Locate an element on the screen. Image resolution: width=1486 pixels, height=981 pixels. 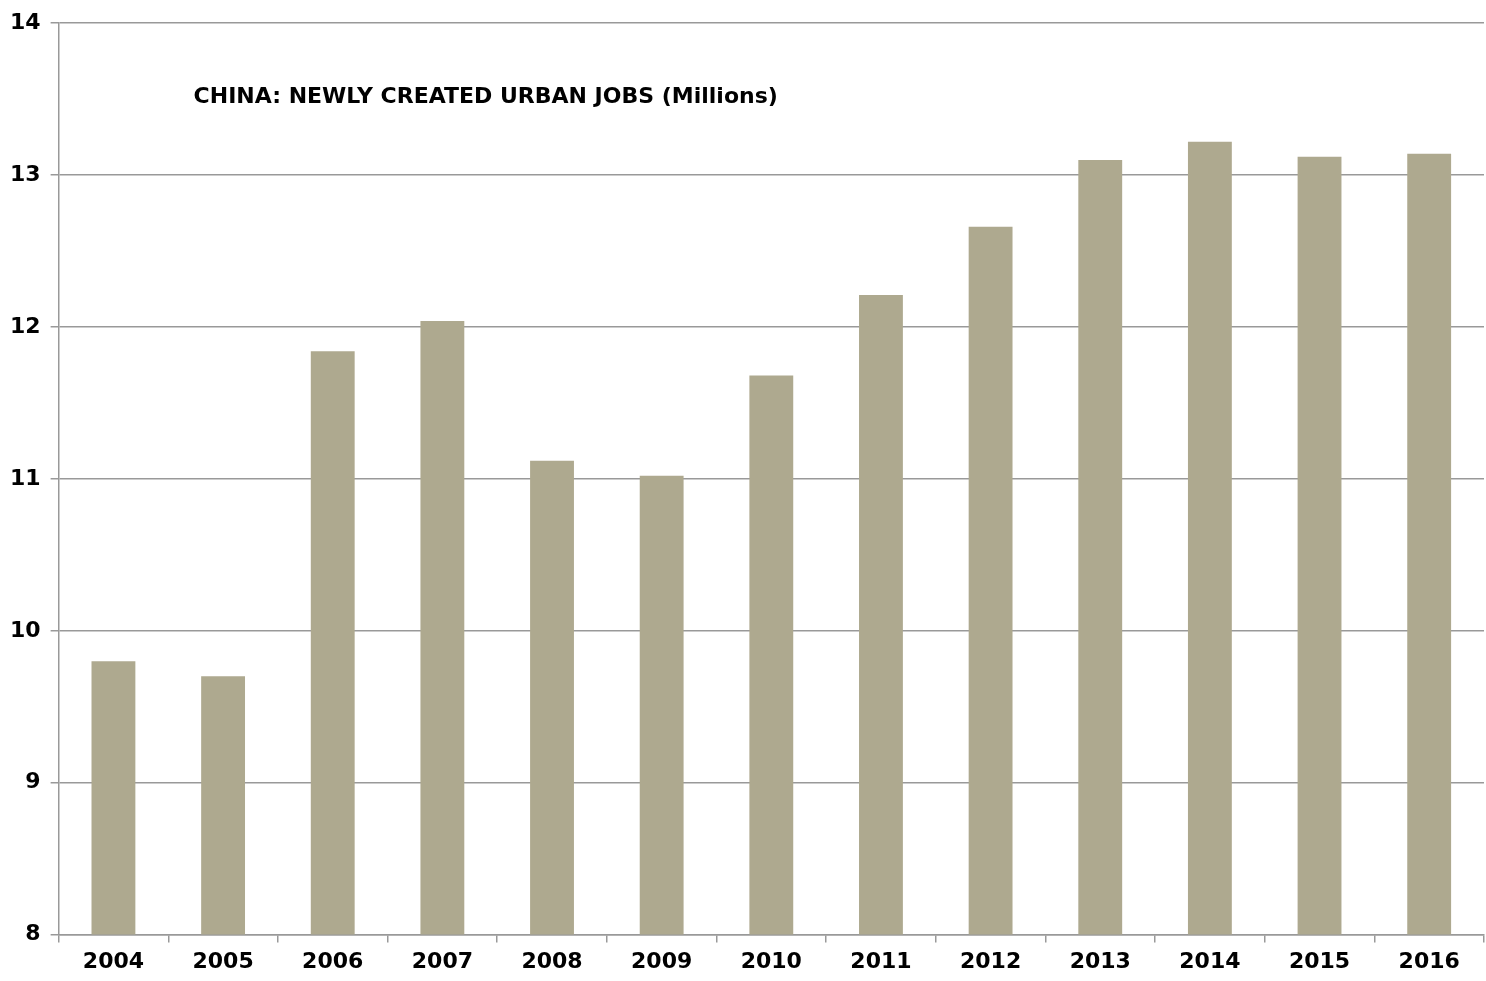
x-tick-label: 2004 is located at coordinates (113, 960).